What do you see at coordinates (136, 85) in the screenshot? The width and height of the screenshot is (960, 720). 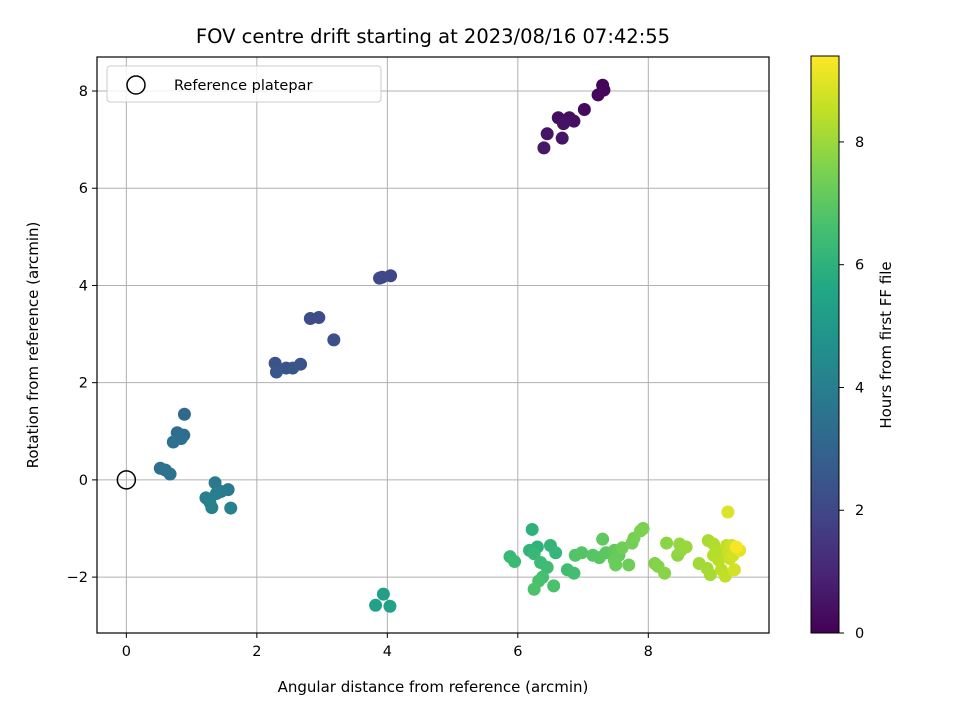 I see `legend-marker-icon` at bounding box center [136, 85].